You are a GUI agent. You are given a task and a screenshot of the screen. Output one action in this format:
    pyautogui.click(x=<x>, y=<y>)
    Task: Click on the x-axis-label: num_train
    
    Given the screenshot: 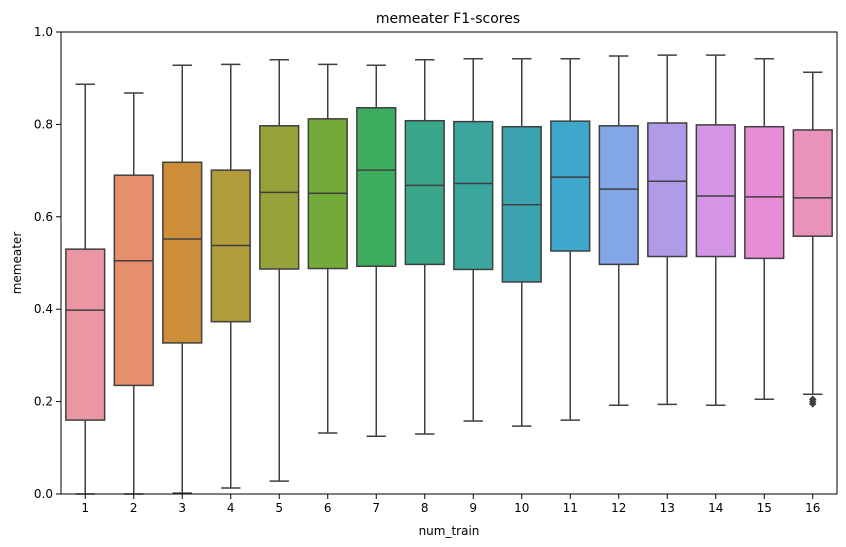 What is the action you would take?
    pyautogui.click(x=449, y=531)
    